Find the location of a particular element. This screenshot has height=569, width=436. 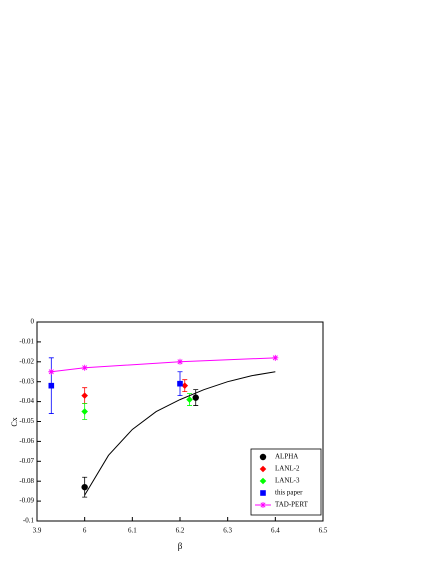

y-tick-label: -0.05 is located at coordinates (26, 421).